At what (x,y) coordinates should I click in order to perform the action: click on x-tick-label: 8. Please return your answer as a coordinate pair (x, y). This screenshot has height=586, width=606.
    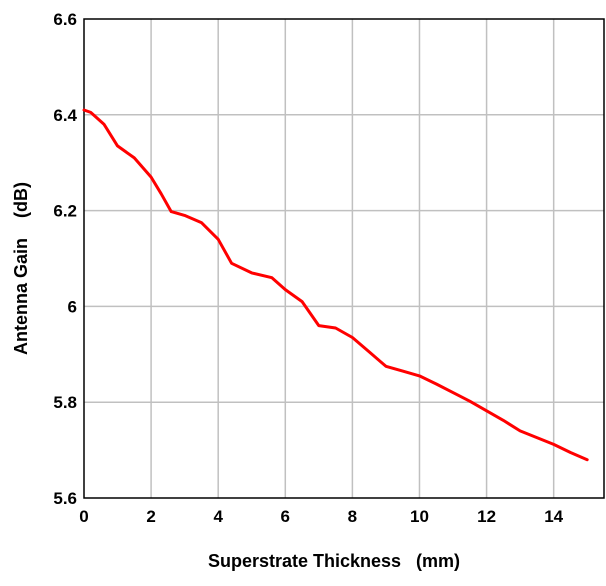
    Looking at the image, I should click on (352, 516).